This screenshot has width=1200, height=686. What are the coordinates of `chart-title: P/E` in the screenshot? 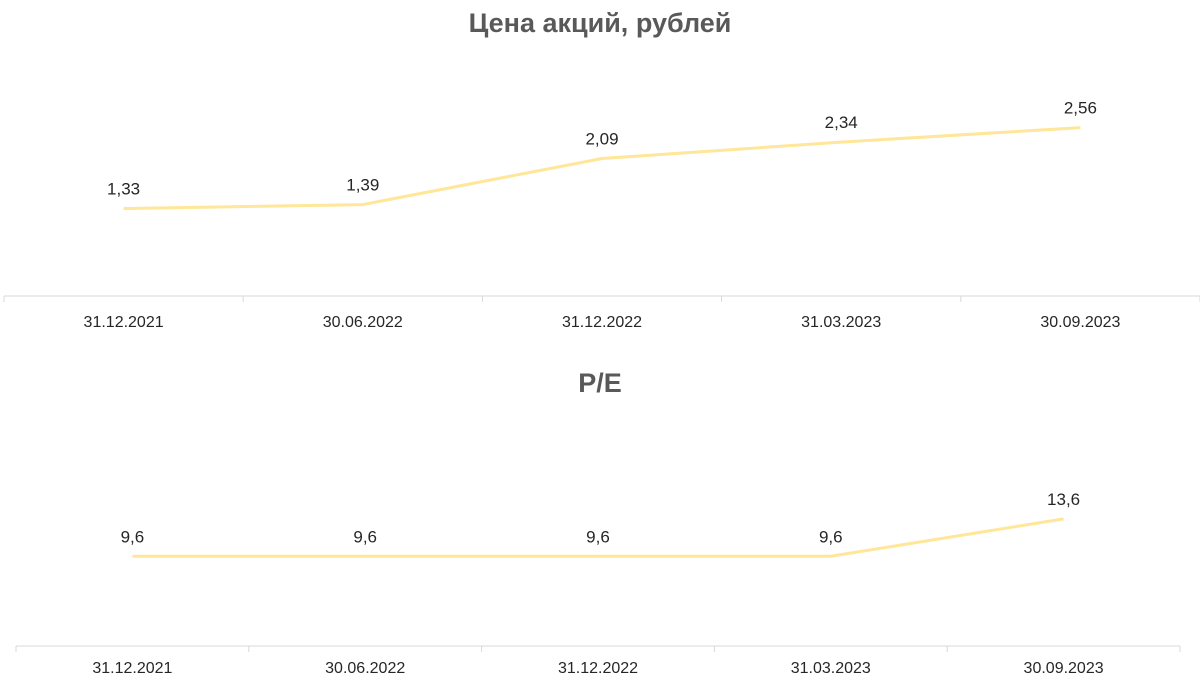 It's located at (600, 383).